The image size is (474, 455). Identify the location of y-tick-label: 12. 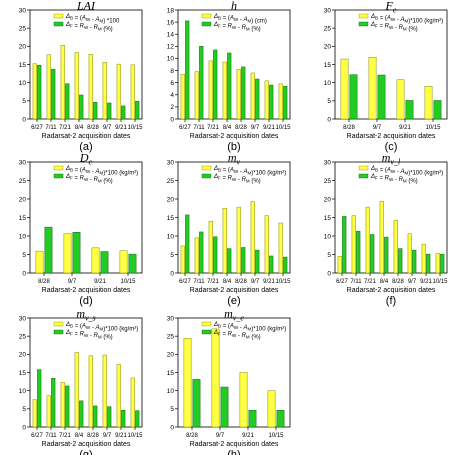
(171, 47).